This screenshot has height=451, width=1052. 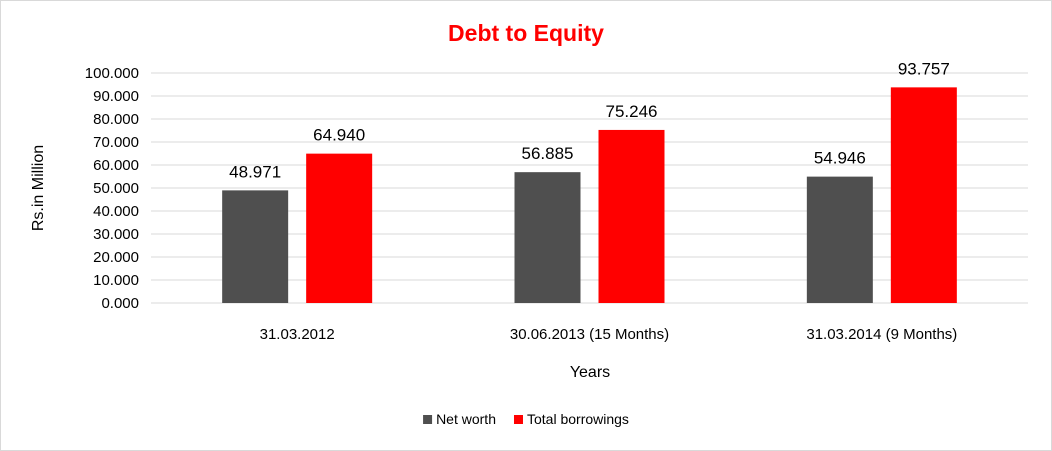 What do you see at coordinates (116, 211) in the screenshot?
I see `y-tick-label: 40.000` at bounding box center [116, 211].